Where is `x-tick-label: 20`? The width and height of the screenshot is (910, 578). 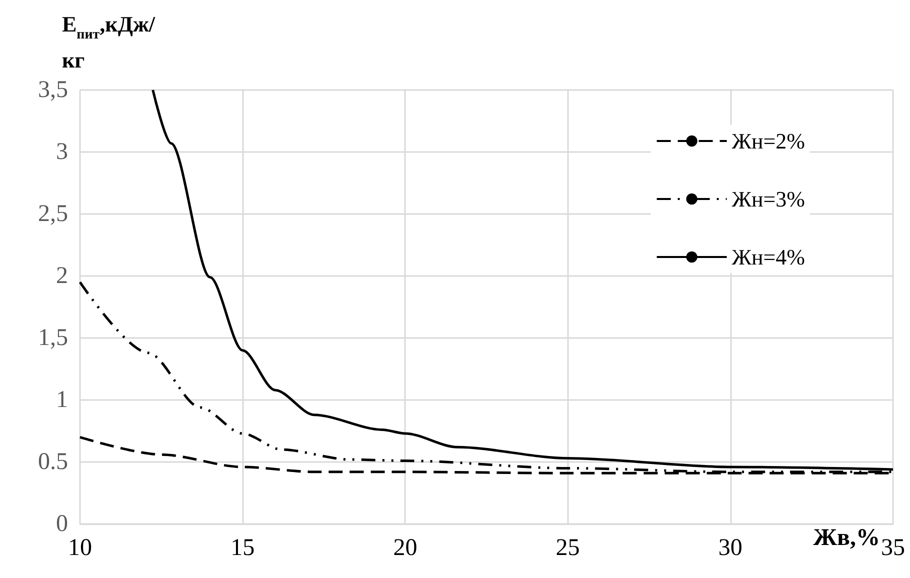
x-tick-label: 20 is located at coordinates (405, 548).